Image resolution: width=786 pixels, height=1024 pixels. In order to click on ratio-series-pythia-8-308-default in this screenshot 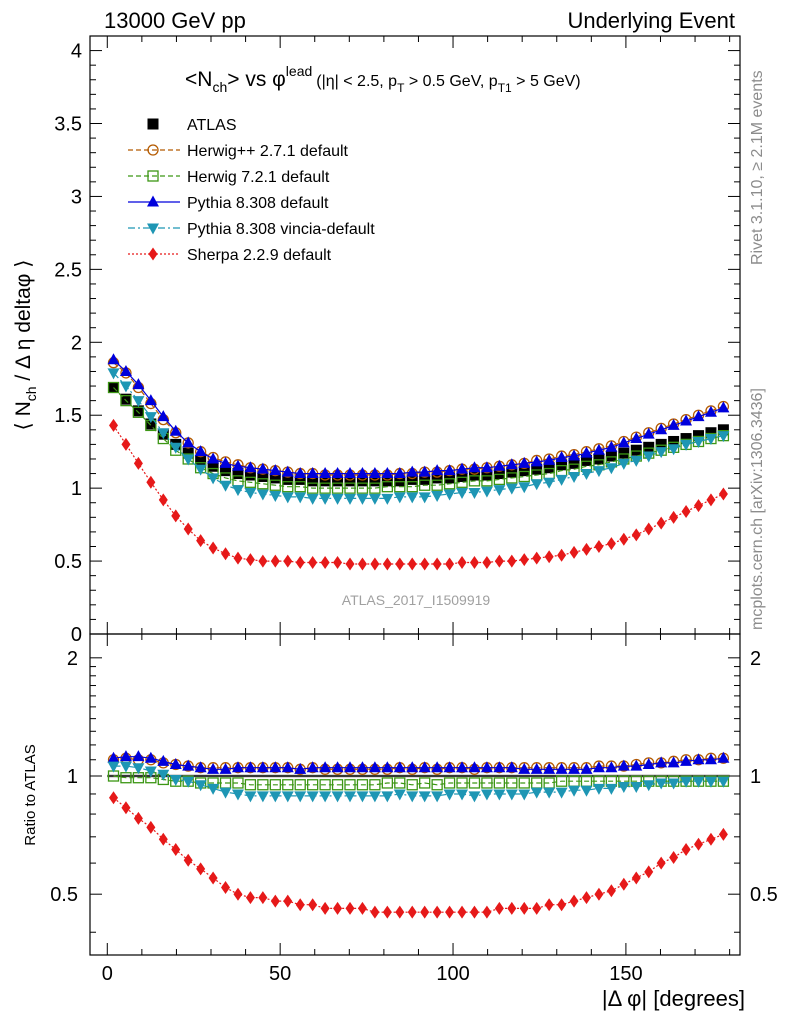, I will do `click(418, 762)`.